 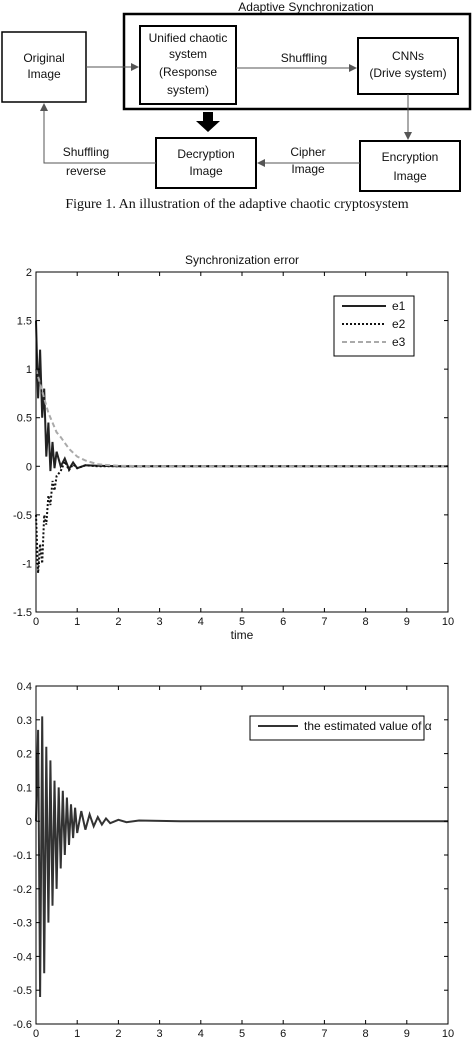 What do you see at coordinates (188, 90) in the screenshot?
I see `unified-label-4: system)` at bounding box center [188, 90].